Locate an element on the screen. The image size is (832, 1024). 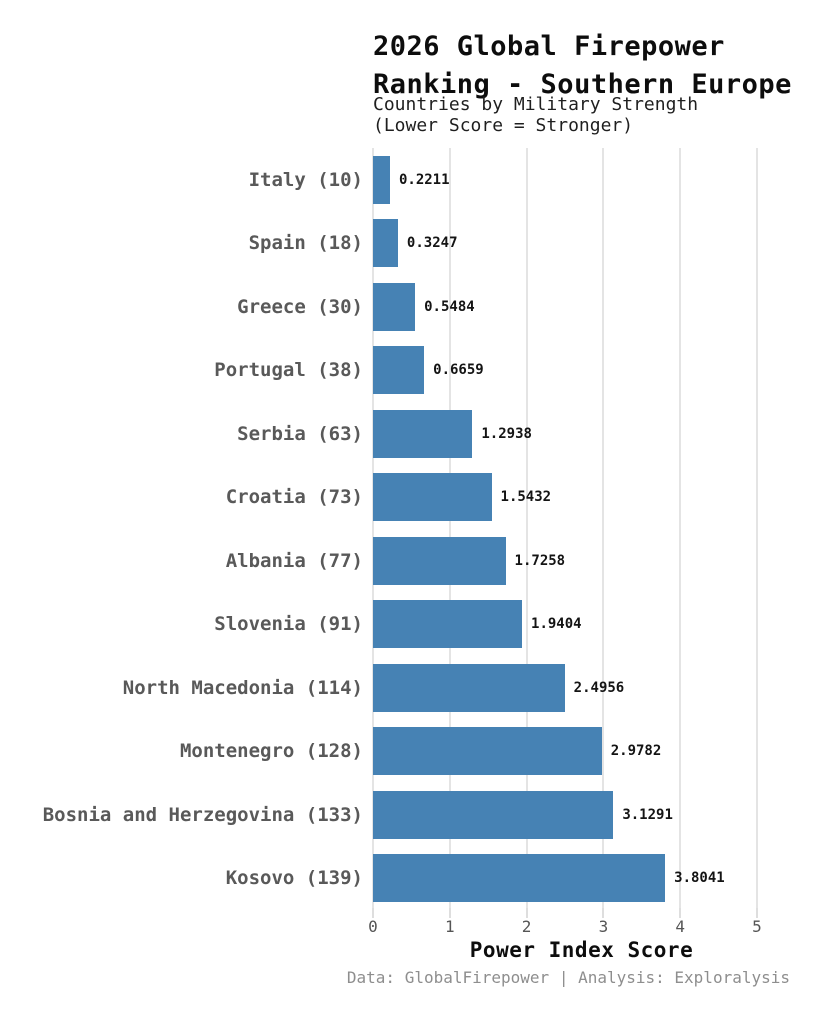
x-tick-label: 1 is located at coordinates (449, 926).